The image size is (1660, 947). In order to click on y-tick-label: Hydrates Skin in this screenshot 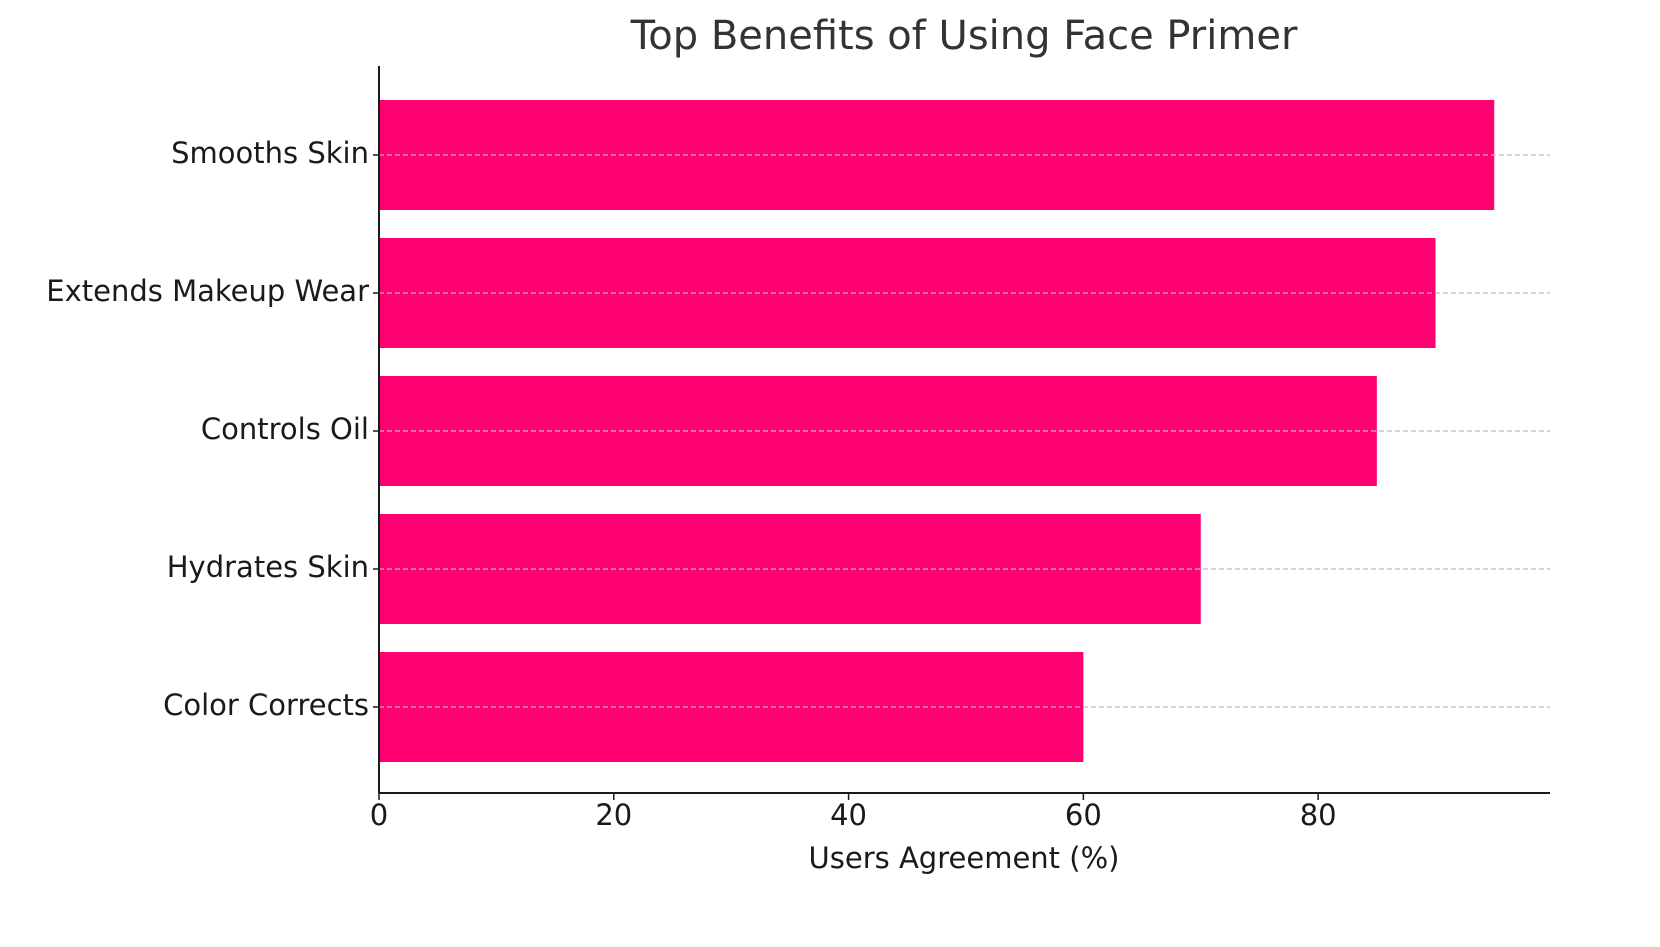, I will do `click(268, 567)`.